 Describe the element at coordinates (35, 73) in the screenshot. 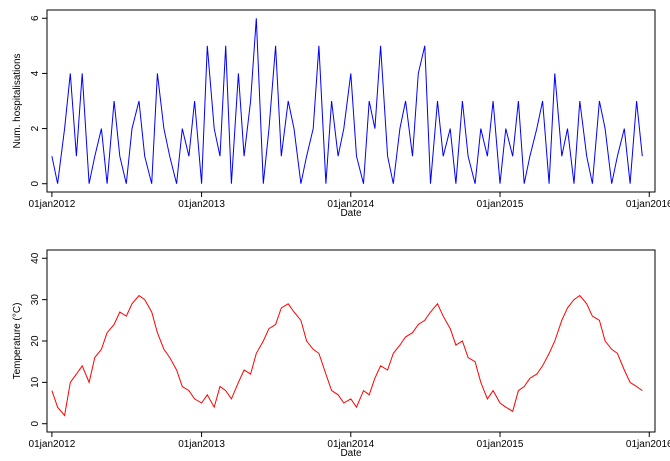

I see `y-tick-label: 4` at that location.